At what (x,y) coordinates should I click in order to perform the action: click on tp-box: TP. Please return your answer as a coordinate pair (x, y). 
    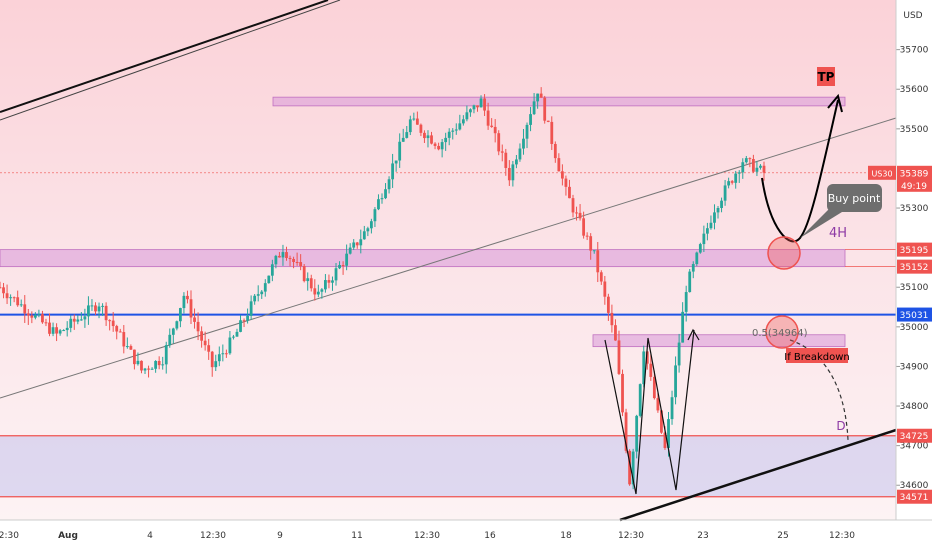
    Looking at the image, I should click on (826, 76).